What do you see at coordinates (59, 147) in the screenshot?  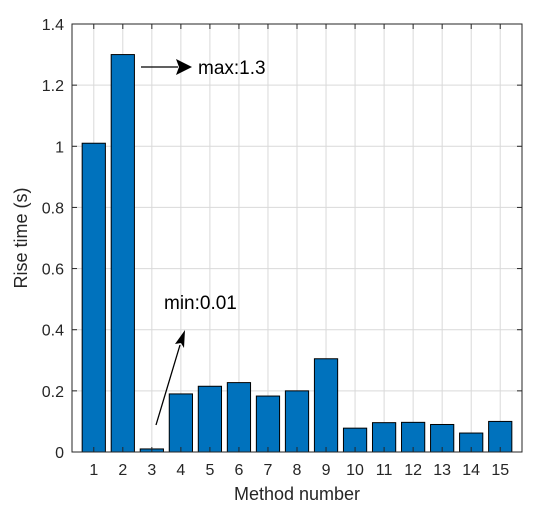 I see `y-tick-label: 1` at bounding box center [59, 147].